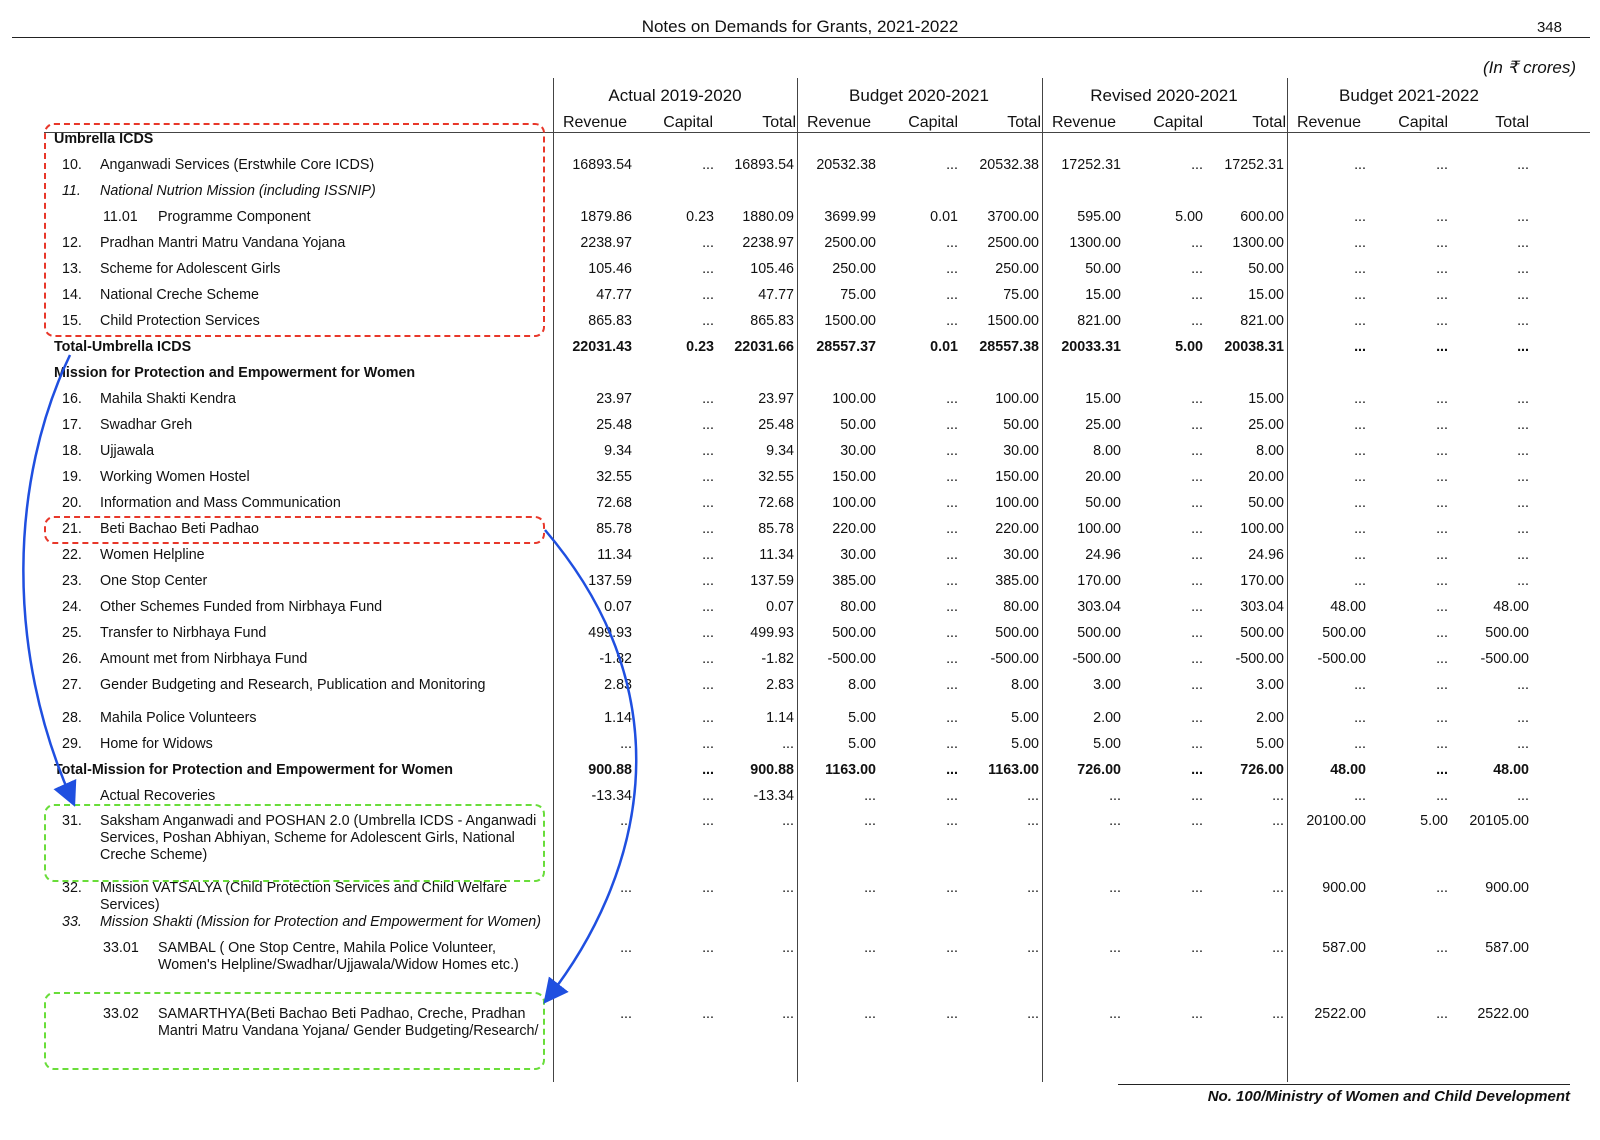 The image size is (1600, 1140). I want to click on annotation-box-samarthya, so click(294, 1031).